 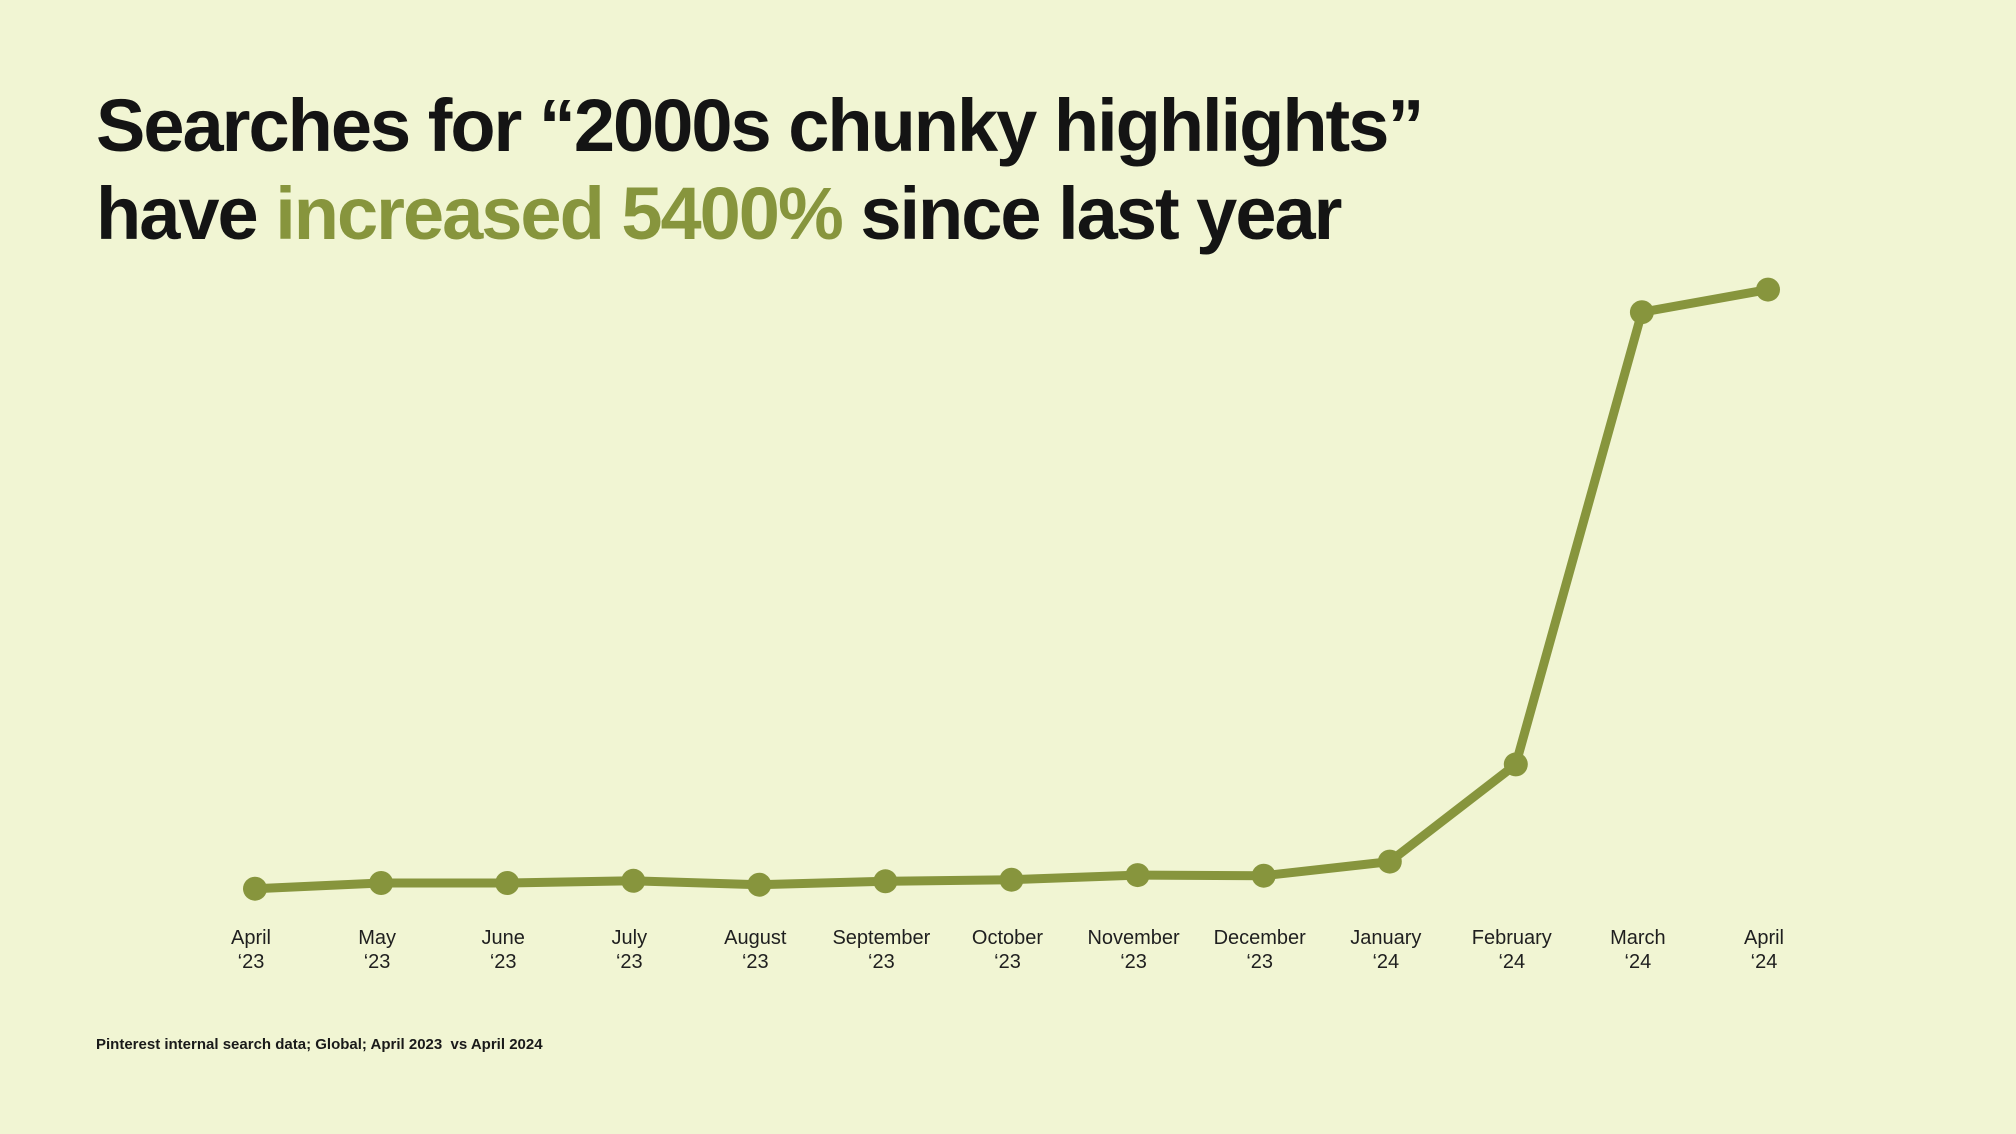 What do you see at coordinates (559, 213) in the screenshot?
I see `title-highlight: increased 5400%` at bounding box center [559, 213].